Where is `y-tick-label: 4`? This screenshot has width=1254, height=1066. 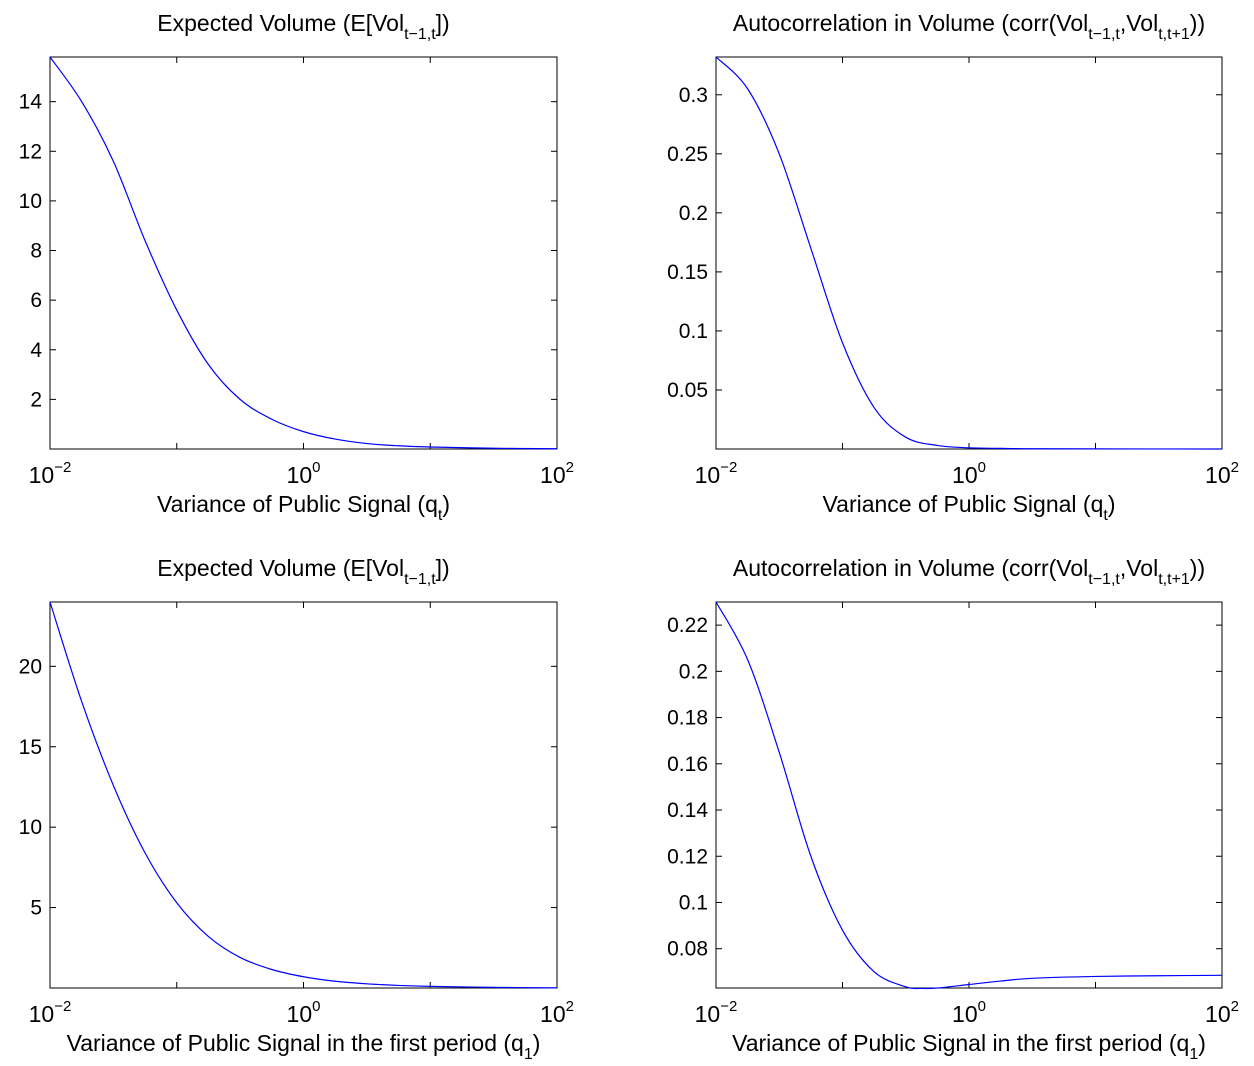
y-tick-label: 4 is located at coordinates (36, 350).